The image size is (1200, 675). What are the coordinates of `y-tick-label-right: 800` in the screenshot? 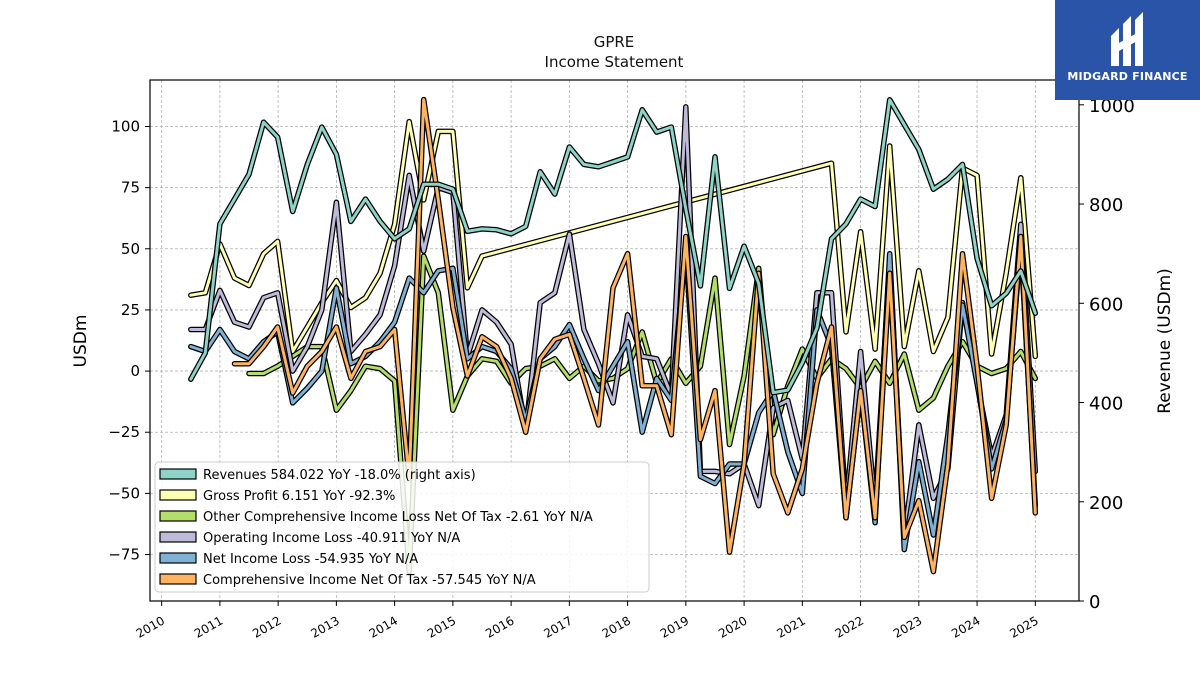 It's located at (1106, 205).